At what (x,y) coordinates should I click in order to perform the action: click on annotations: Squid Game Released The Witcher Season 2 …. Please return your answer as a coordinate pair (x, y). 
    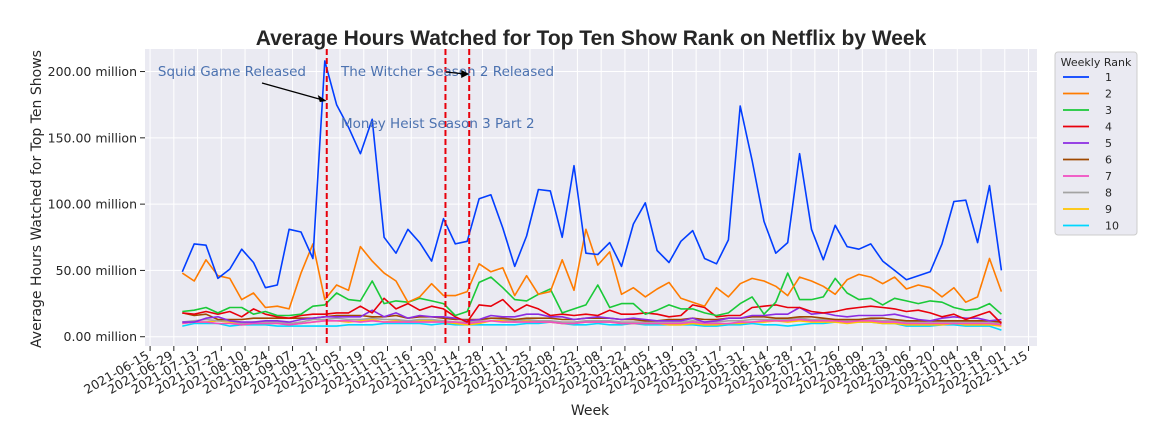
    Looking at the image, I should click on (356, 98).